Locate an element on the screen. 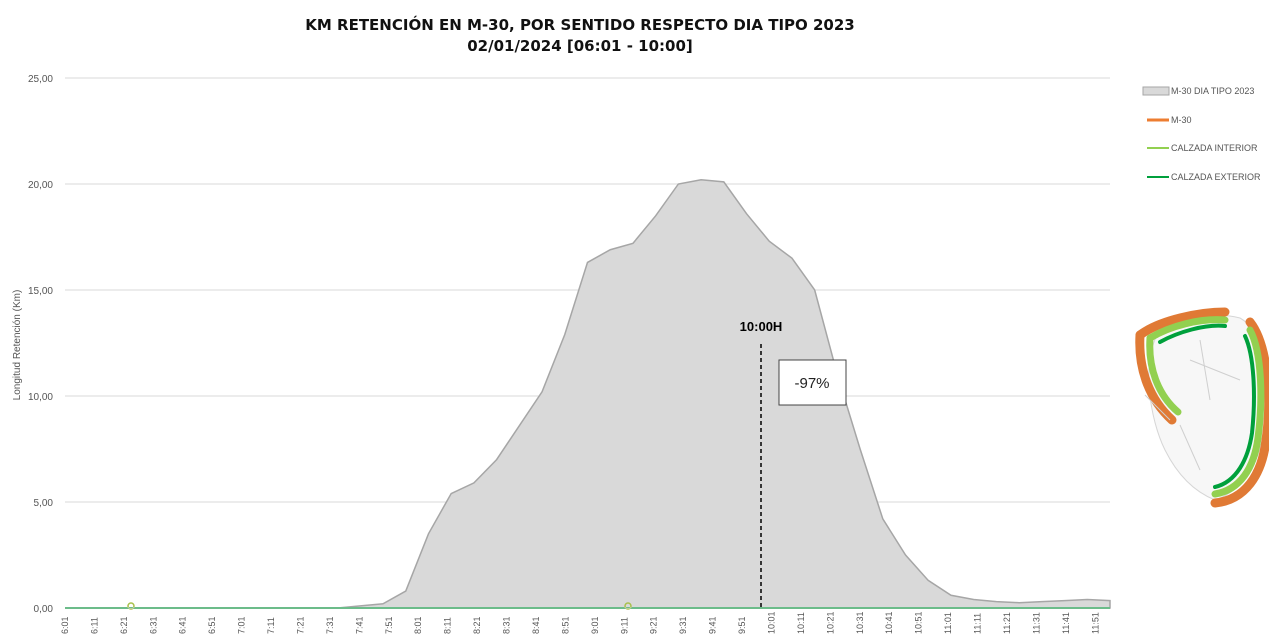  x-tick-label: 7:51 is located at coordinates (389, 625).